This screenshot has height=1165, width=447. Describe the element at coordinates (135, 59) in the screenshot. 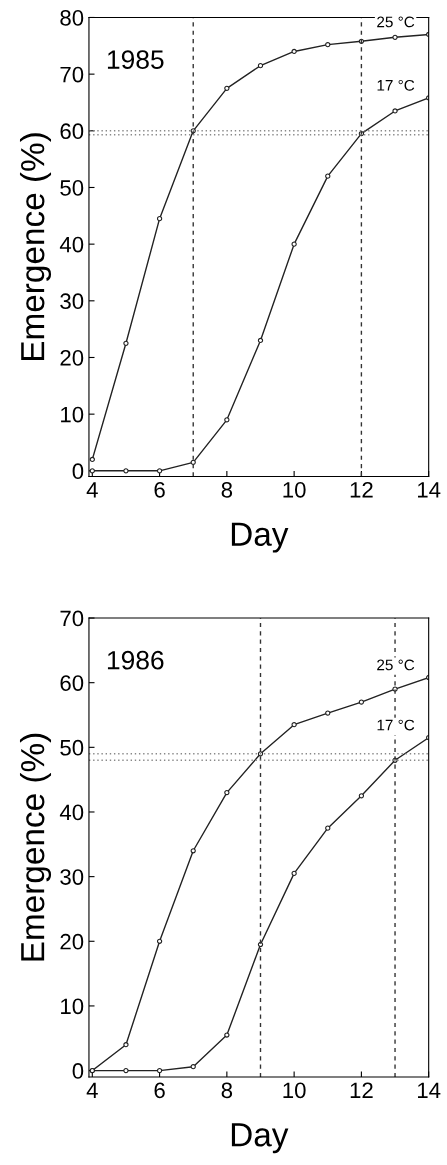

I see `annotation: 1985` at that location.